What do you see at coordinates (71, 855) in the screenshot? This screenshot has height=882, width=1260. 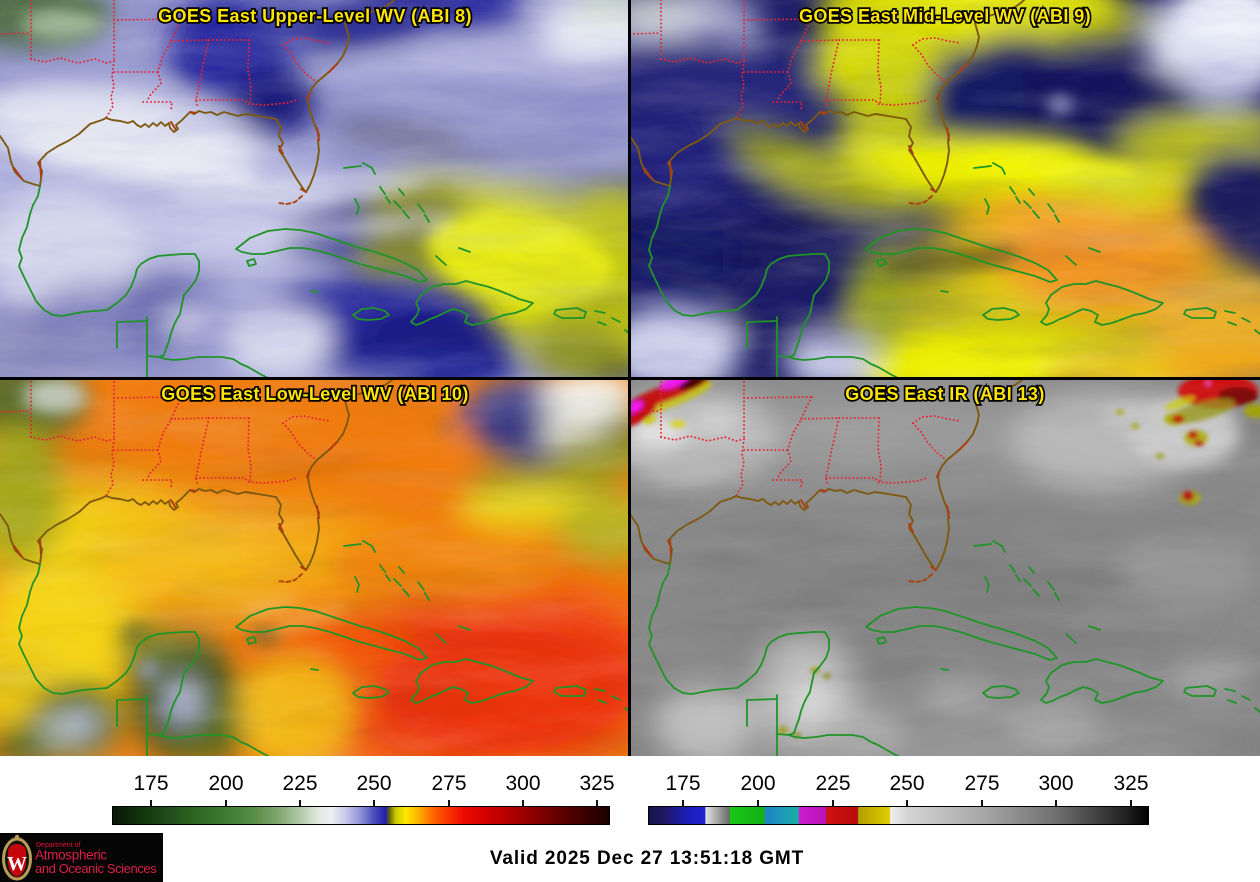 I see `svg-text: Atmospheric` at bounding box center [71, 855].